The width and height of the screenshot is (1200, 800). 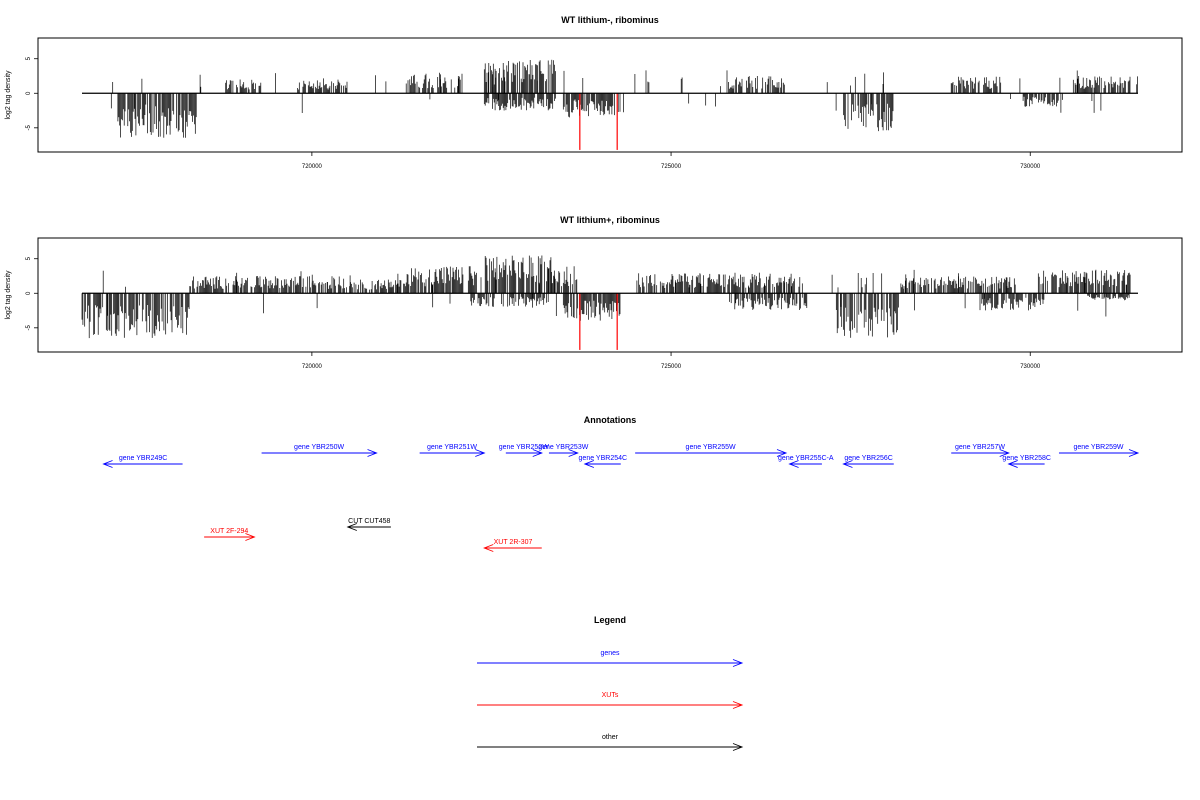 I want to click on feature-label: gene YBR256C, so click(x=868, y=458).